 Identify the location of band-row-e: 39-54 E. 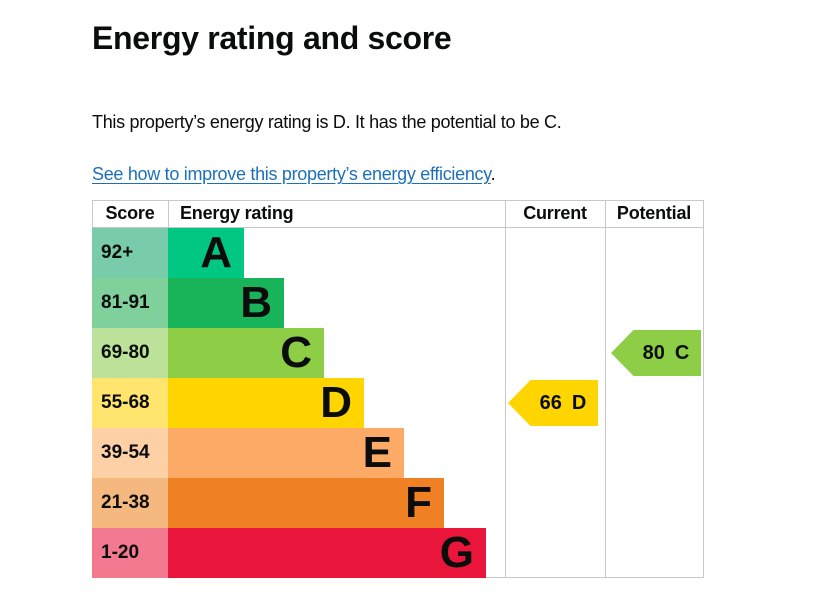
(398, 453).